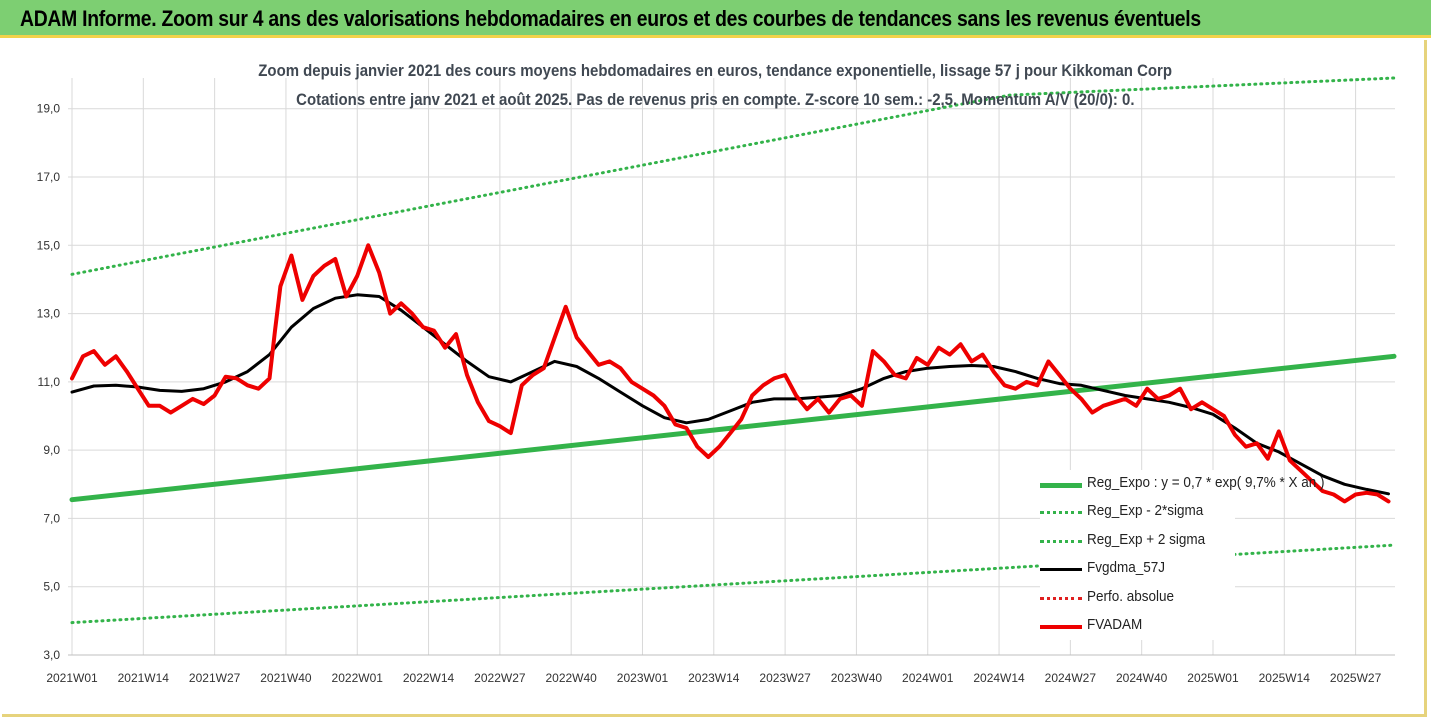 The width and height of the screenshot is (1431, 721). What do you see at coordinates (714, 678) in the screenshot?
I see `x-tick-label: 2023W14` at bounding box center [714, 678].